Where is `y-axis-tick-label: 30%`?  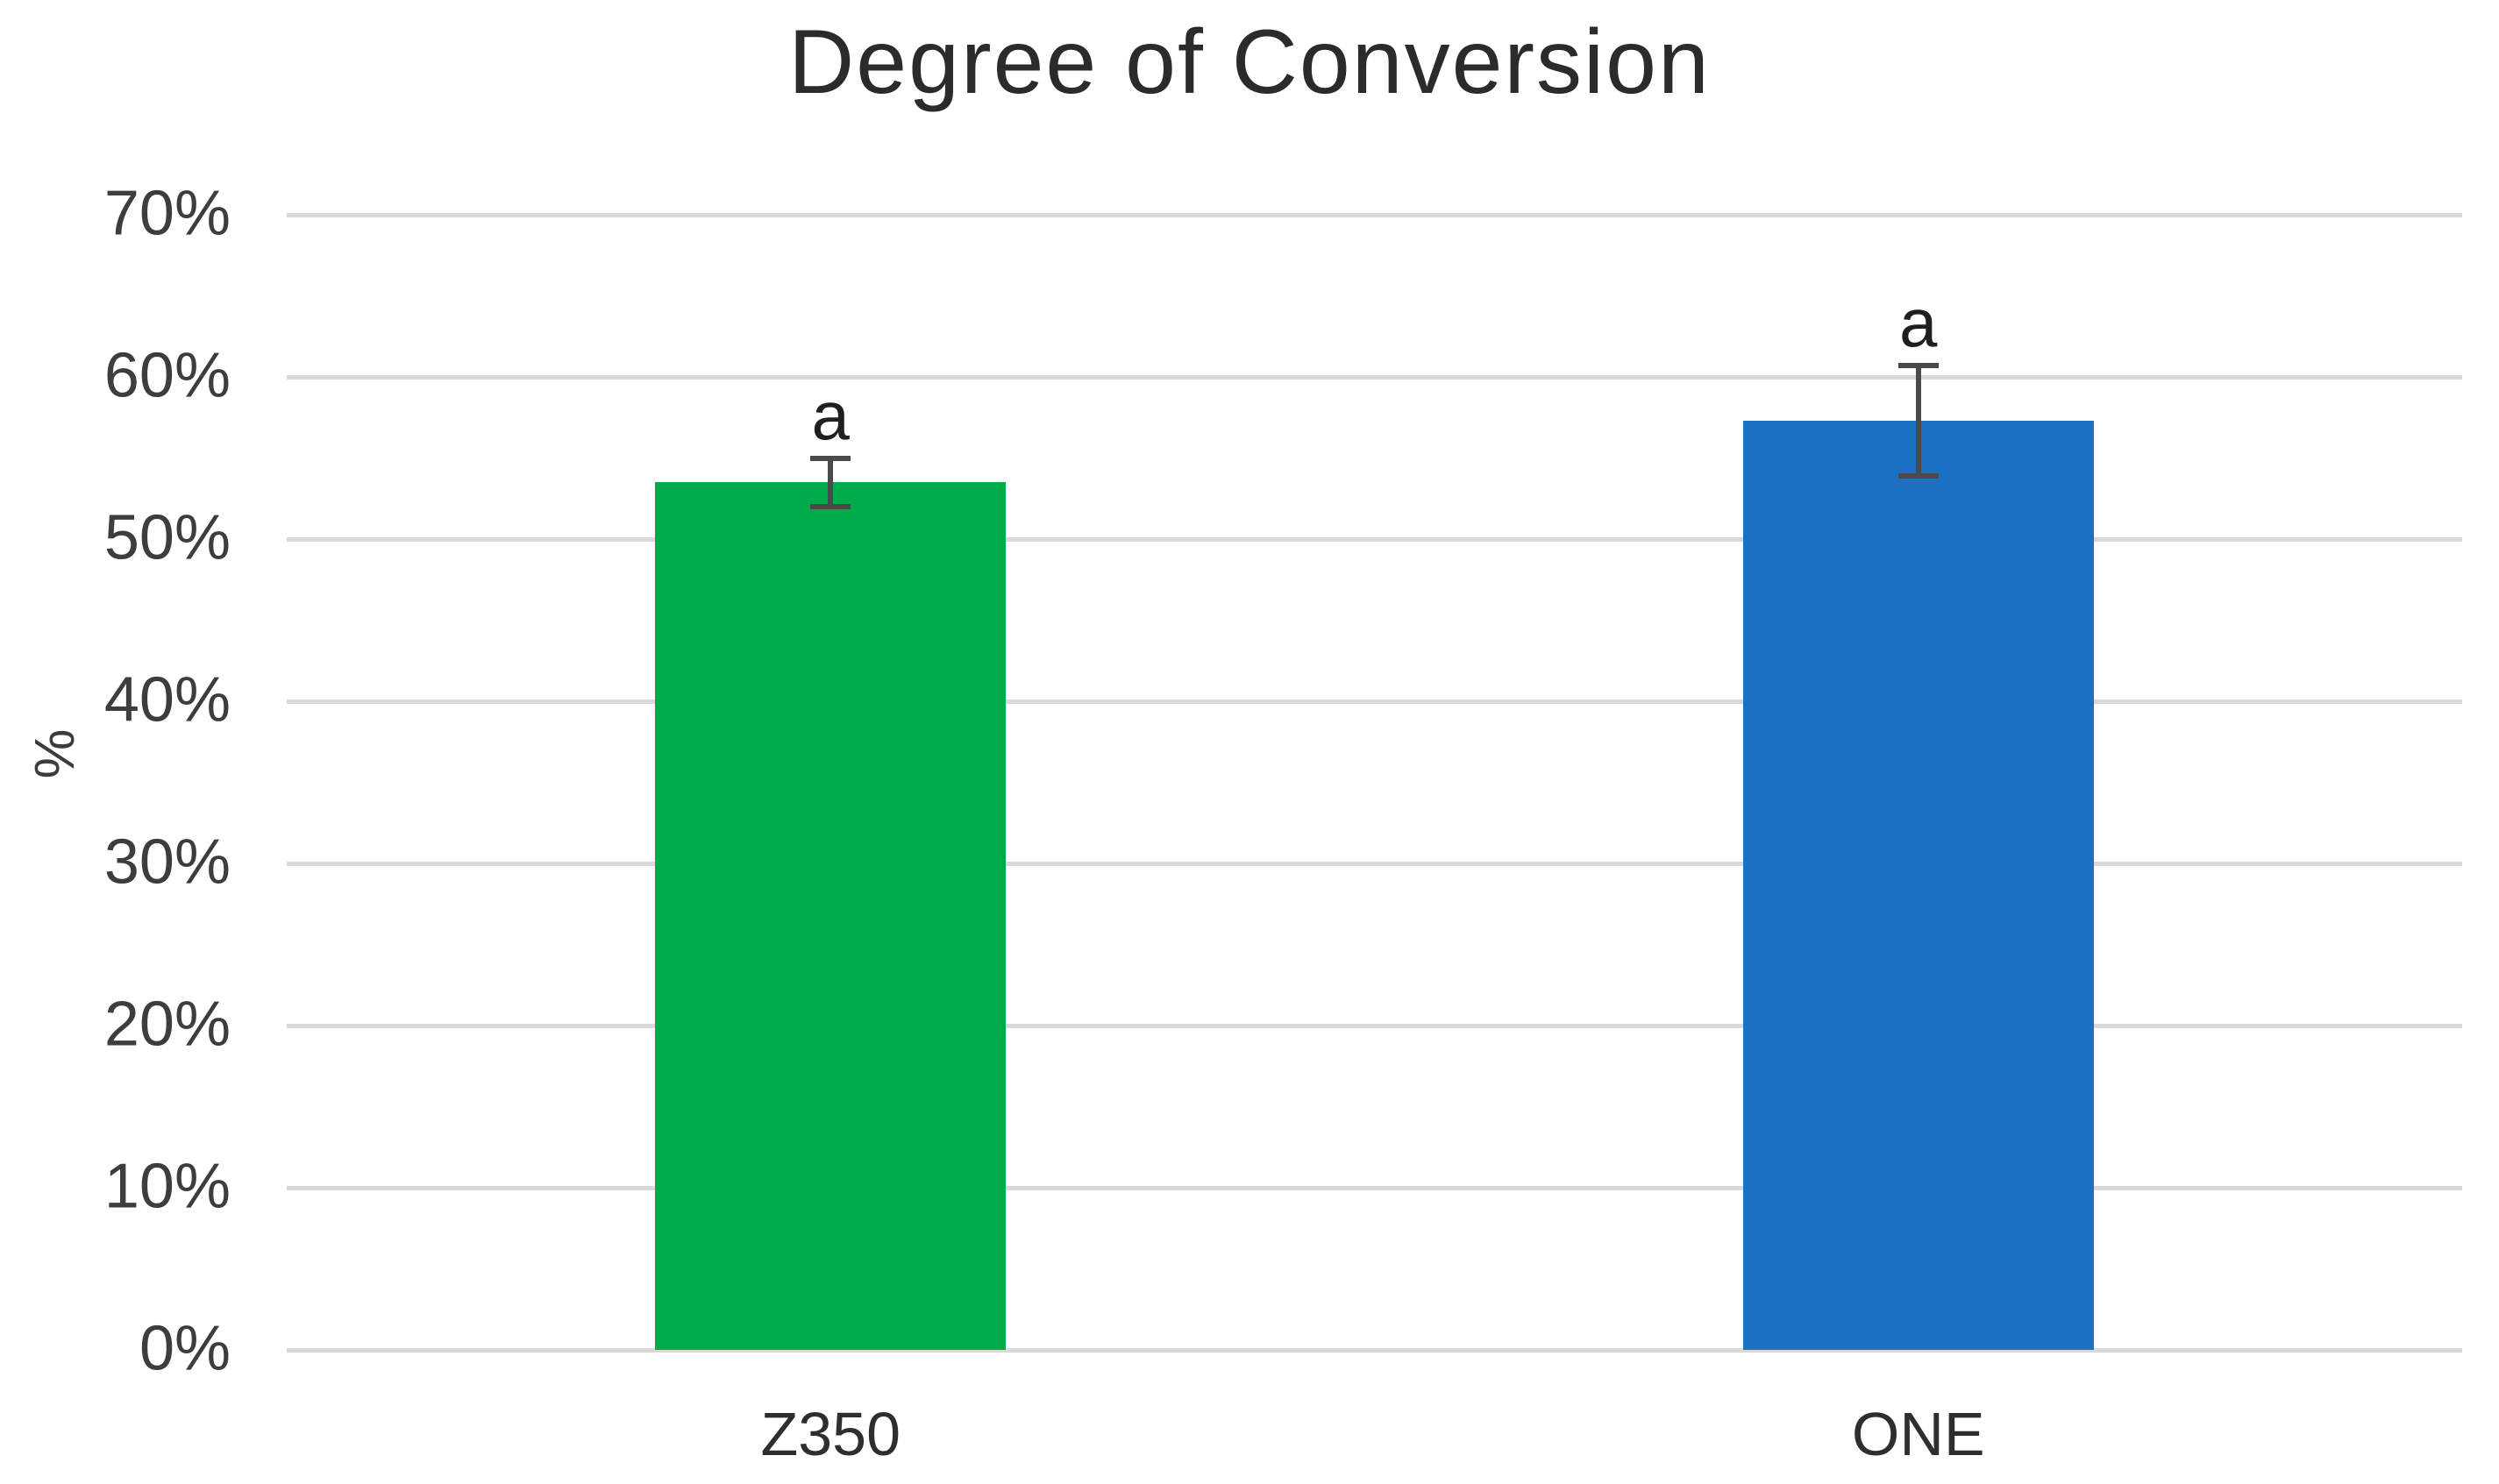 y-axis-tick-label: 30% is located at coordinates (167, 862).